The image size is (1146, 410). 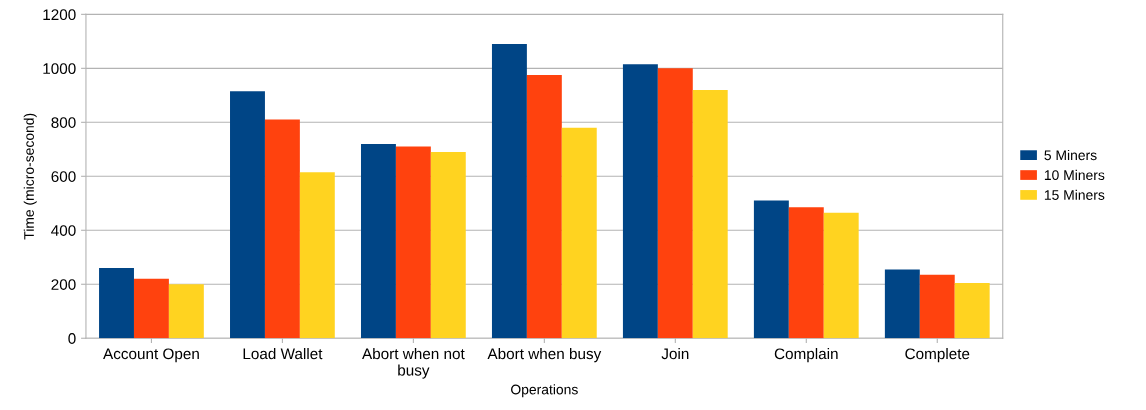 What do you see at coordinates (59, 15) in the screenshot?
I see `y-tick-label: 1200` at bounding box center [59, 15].